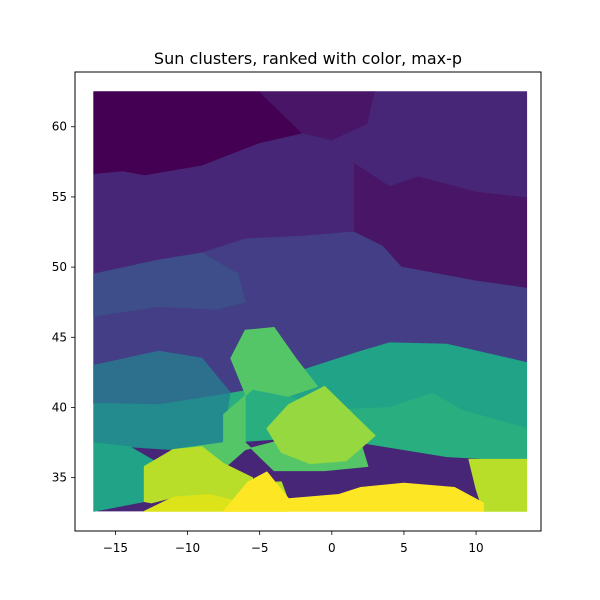 Image resolution: width=600 pixels, height=600 pixels. I want to click on x-tick-label: 5, so click(404, 548).